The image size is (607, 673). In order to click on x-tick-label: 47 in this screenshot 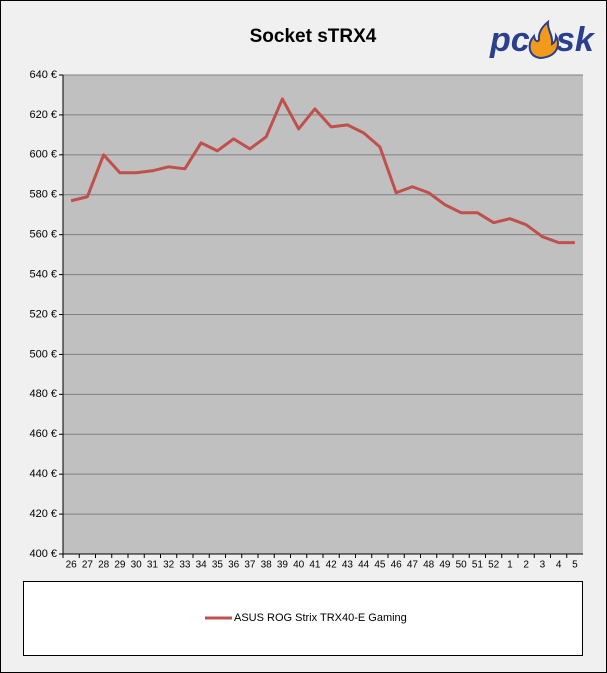, I will do `click(413, 565)`.